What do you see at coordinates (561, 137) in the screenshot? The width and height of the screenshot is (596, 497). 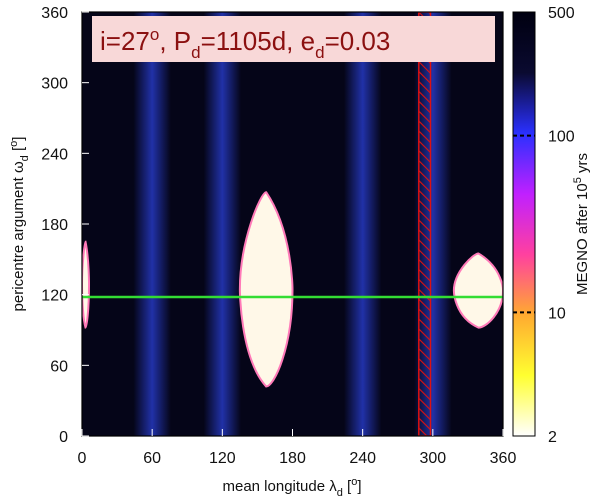 I see `colorbar-tick-label: 100` at bounding box center [561, 137].